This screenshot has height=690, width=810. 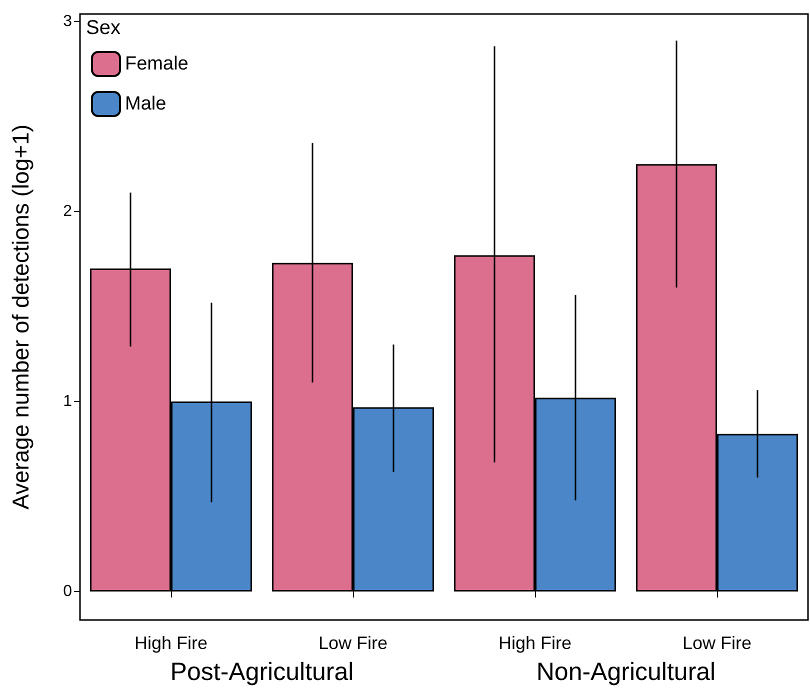 What do you see at coordinates (67, 401) in the screenshot?
I see `y-tick-label: 1` at bounding box center [67, 401].